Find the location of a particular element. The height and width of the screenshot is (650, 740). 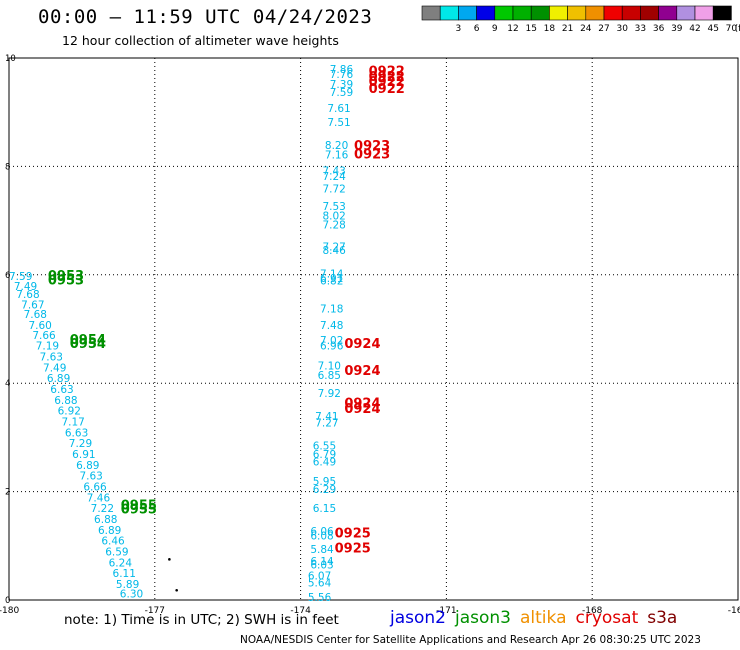

colorbar-tick-label: 12 is located at coordinates (512, 29).